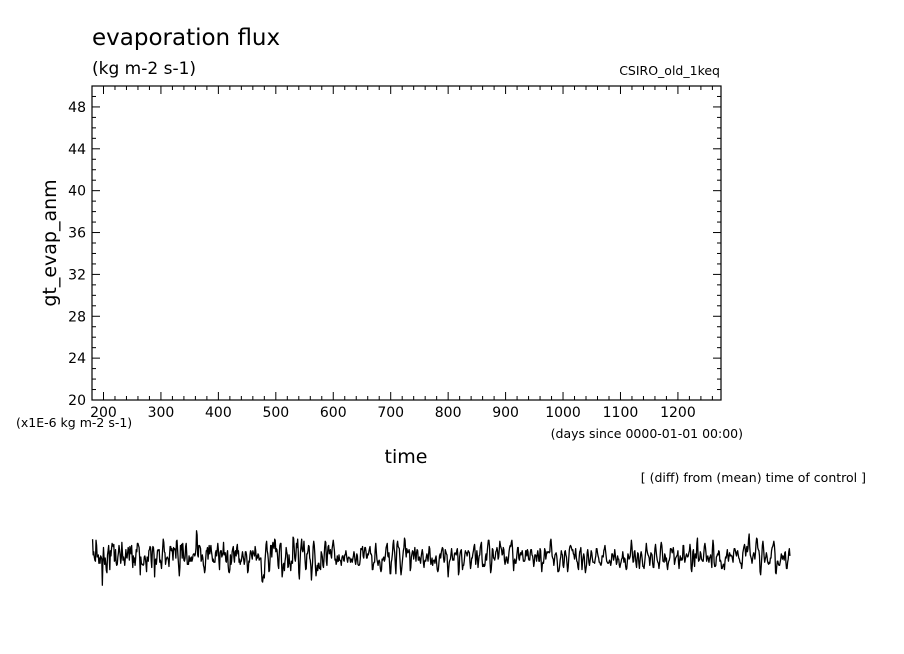 Image resolution: width=904 pixels, height=654 pixels. What do you see at coordinates (647, 433) in the screenshot?
I see `x-axis-units: (days since 0000-01-01 00:00)` at bounding box center [647, 433].